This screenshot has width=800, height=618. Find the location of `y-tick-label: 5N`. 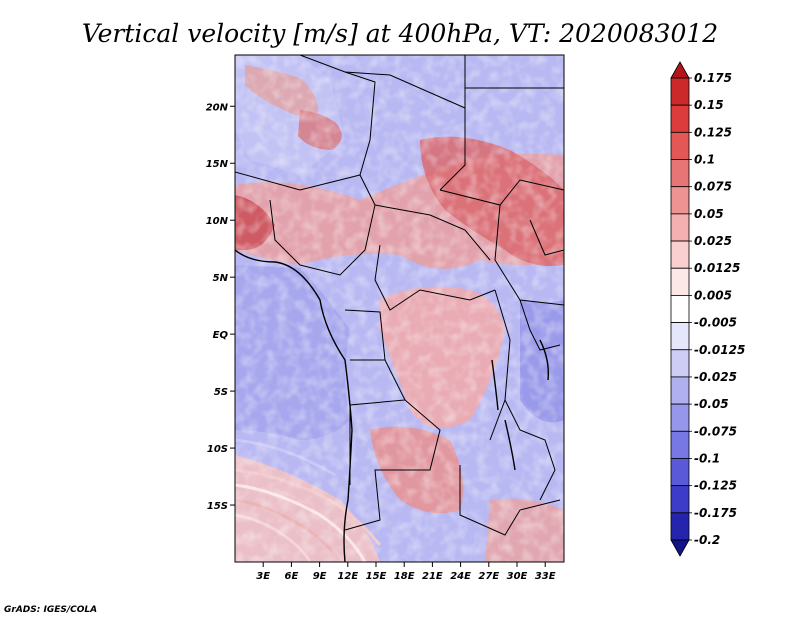

y-tick-label: 5N is located at coordinates (221, 278).